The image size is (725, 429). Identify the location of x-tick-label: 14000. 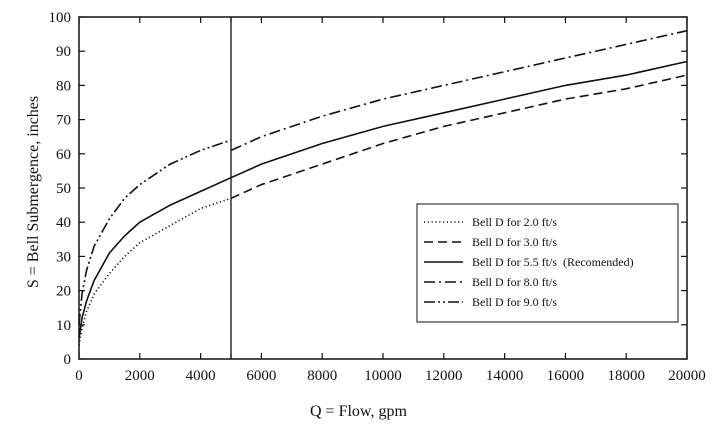
(505, 376).